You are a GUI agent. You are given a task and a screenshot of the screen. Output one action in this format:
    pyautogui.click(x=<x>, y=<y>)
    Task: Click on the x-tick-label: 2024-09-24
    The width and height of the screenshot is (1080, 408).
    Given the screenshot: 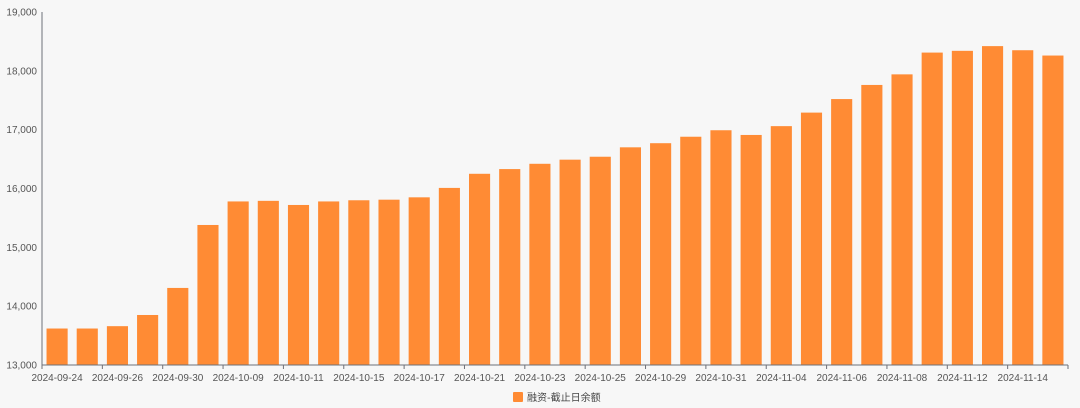 What is the action you would take?
    pyautogui.click(x=58, y=378)
    